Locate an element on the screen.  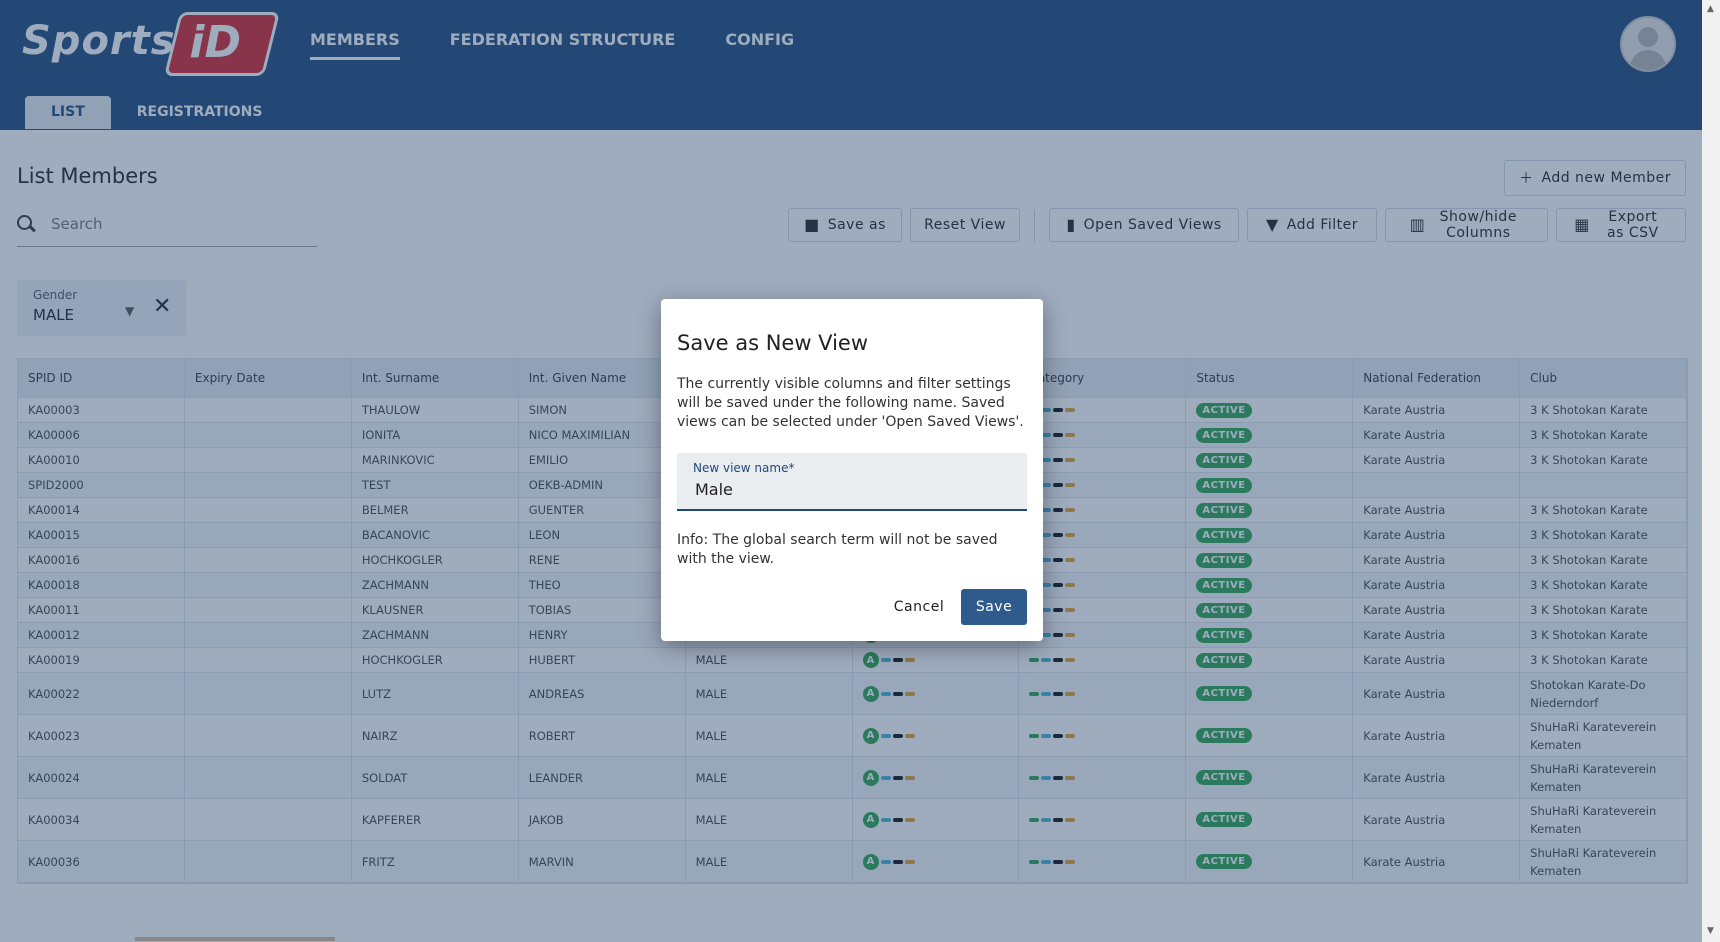
sub-tabs: LIST REGISTRATIONS is located at coordinates (156, 112).